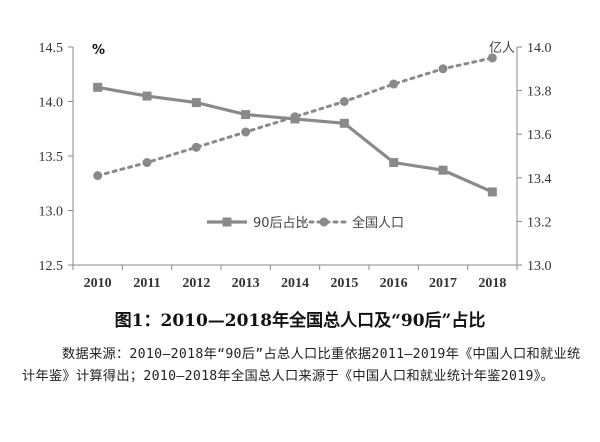 This screenshot has height=442, width=600. What do you see at coordinates (51, 103) in the screenshot?
I see `left-tick-label: 14.0` at bounding box center [51, 103].